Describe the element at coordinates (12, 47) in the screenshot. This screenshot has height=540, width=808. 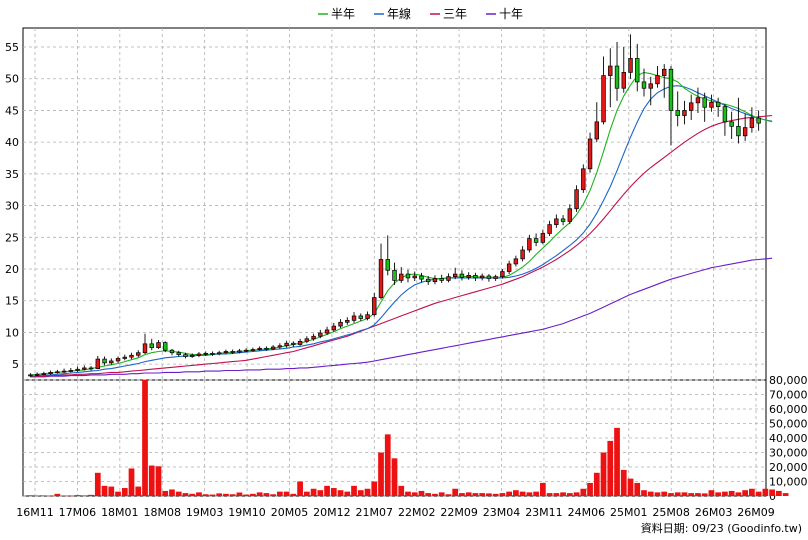
I see `price-tick-label: 55` at that location.